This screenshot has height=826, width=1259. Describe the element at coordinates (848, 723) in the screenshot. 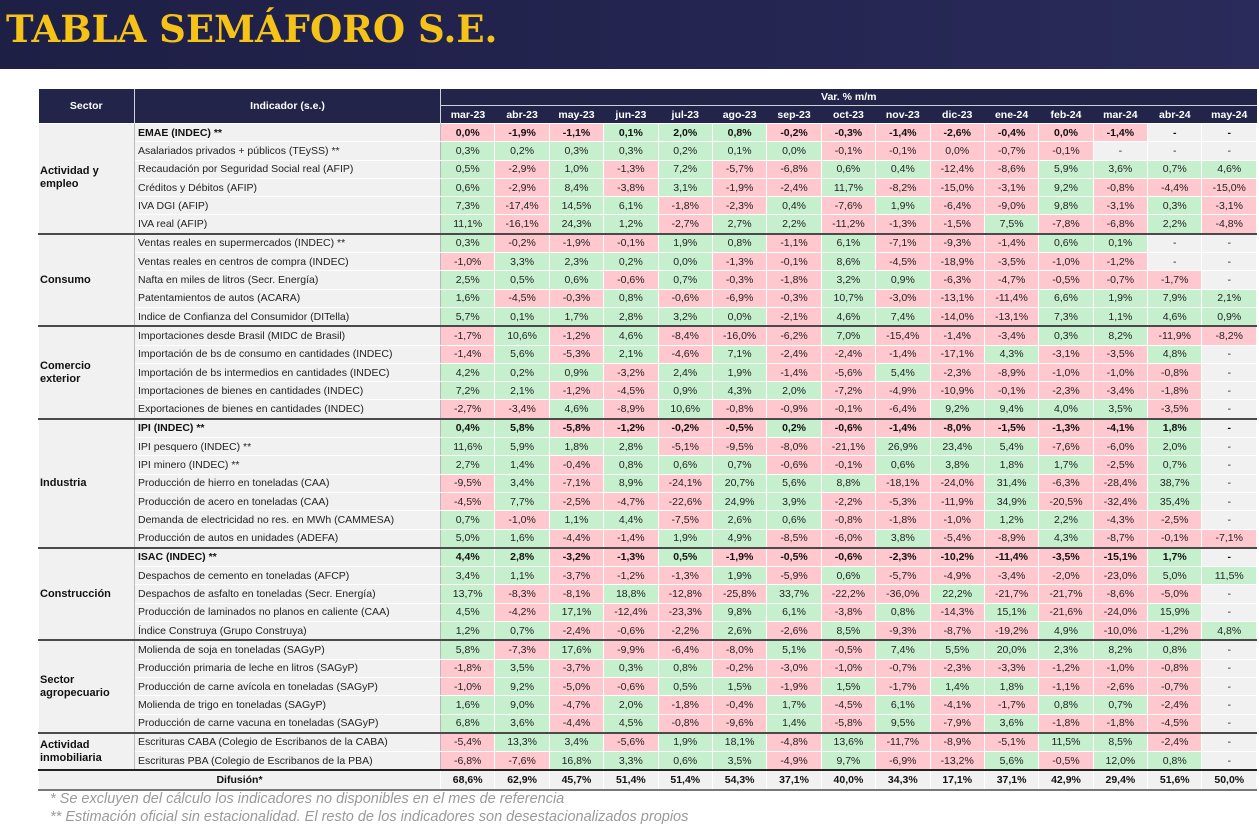

I see `value-cell: -5,8%` at that location.